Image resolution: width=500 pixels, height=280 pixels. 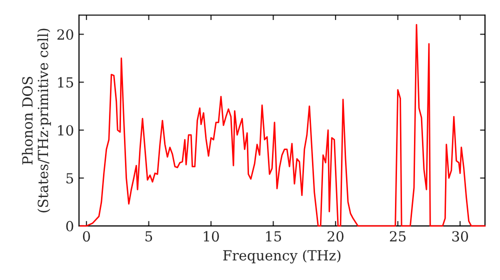 What do you see at coordinates (460, 236) in the screenshot?
I see `x-tick-label: 30` at bounding box center [460, 236].